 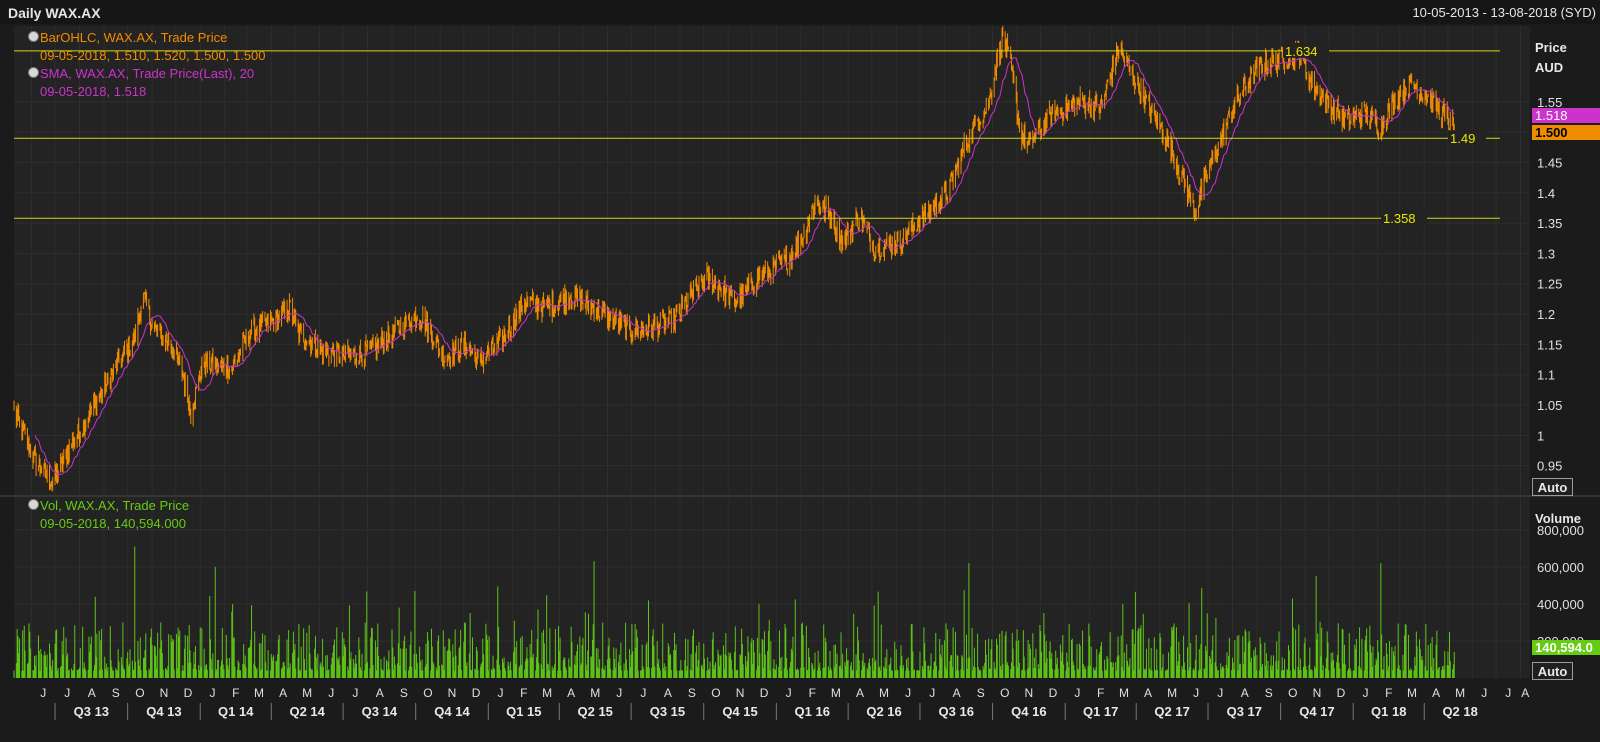 What do you see at coordinates (1546, 253) in the screenshot?
I see `price-tick-label: 1.3` at bounding box center [1546, 253].